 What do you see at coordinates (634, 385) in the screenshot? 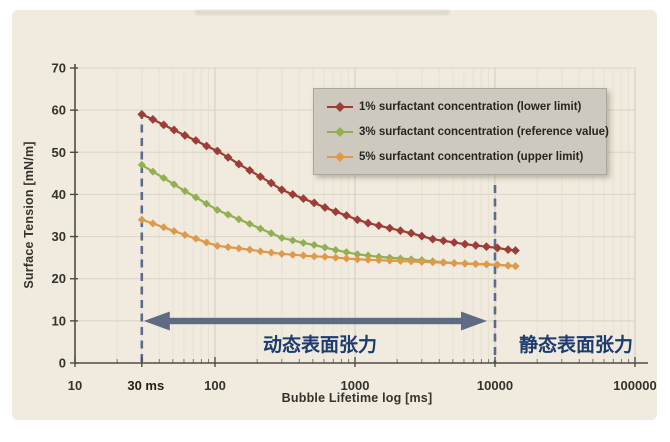
I see `svg-text: 100000` at bounding box center [634, 385].